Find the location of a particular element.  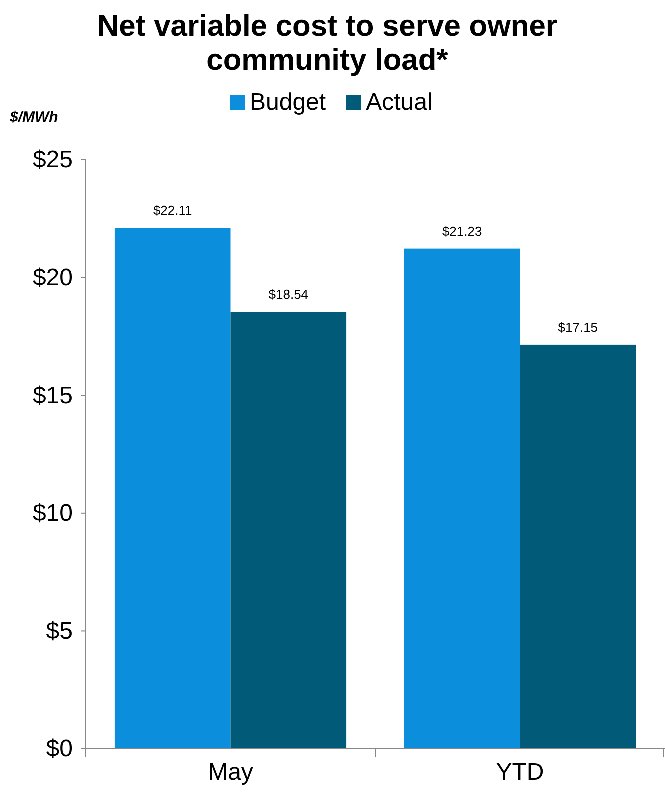

data-label: $22.11 is located at coordinates (172, 210).